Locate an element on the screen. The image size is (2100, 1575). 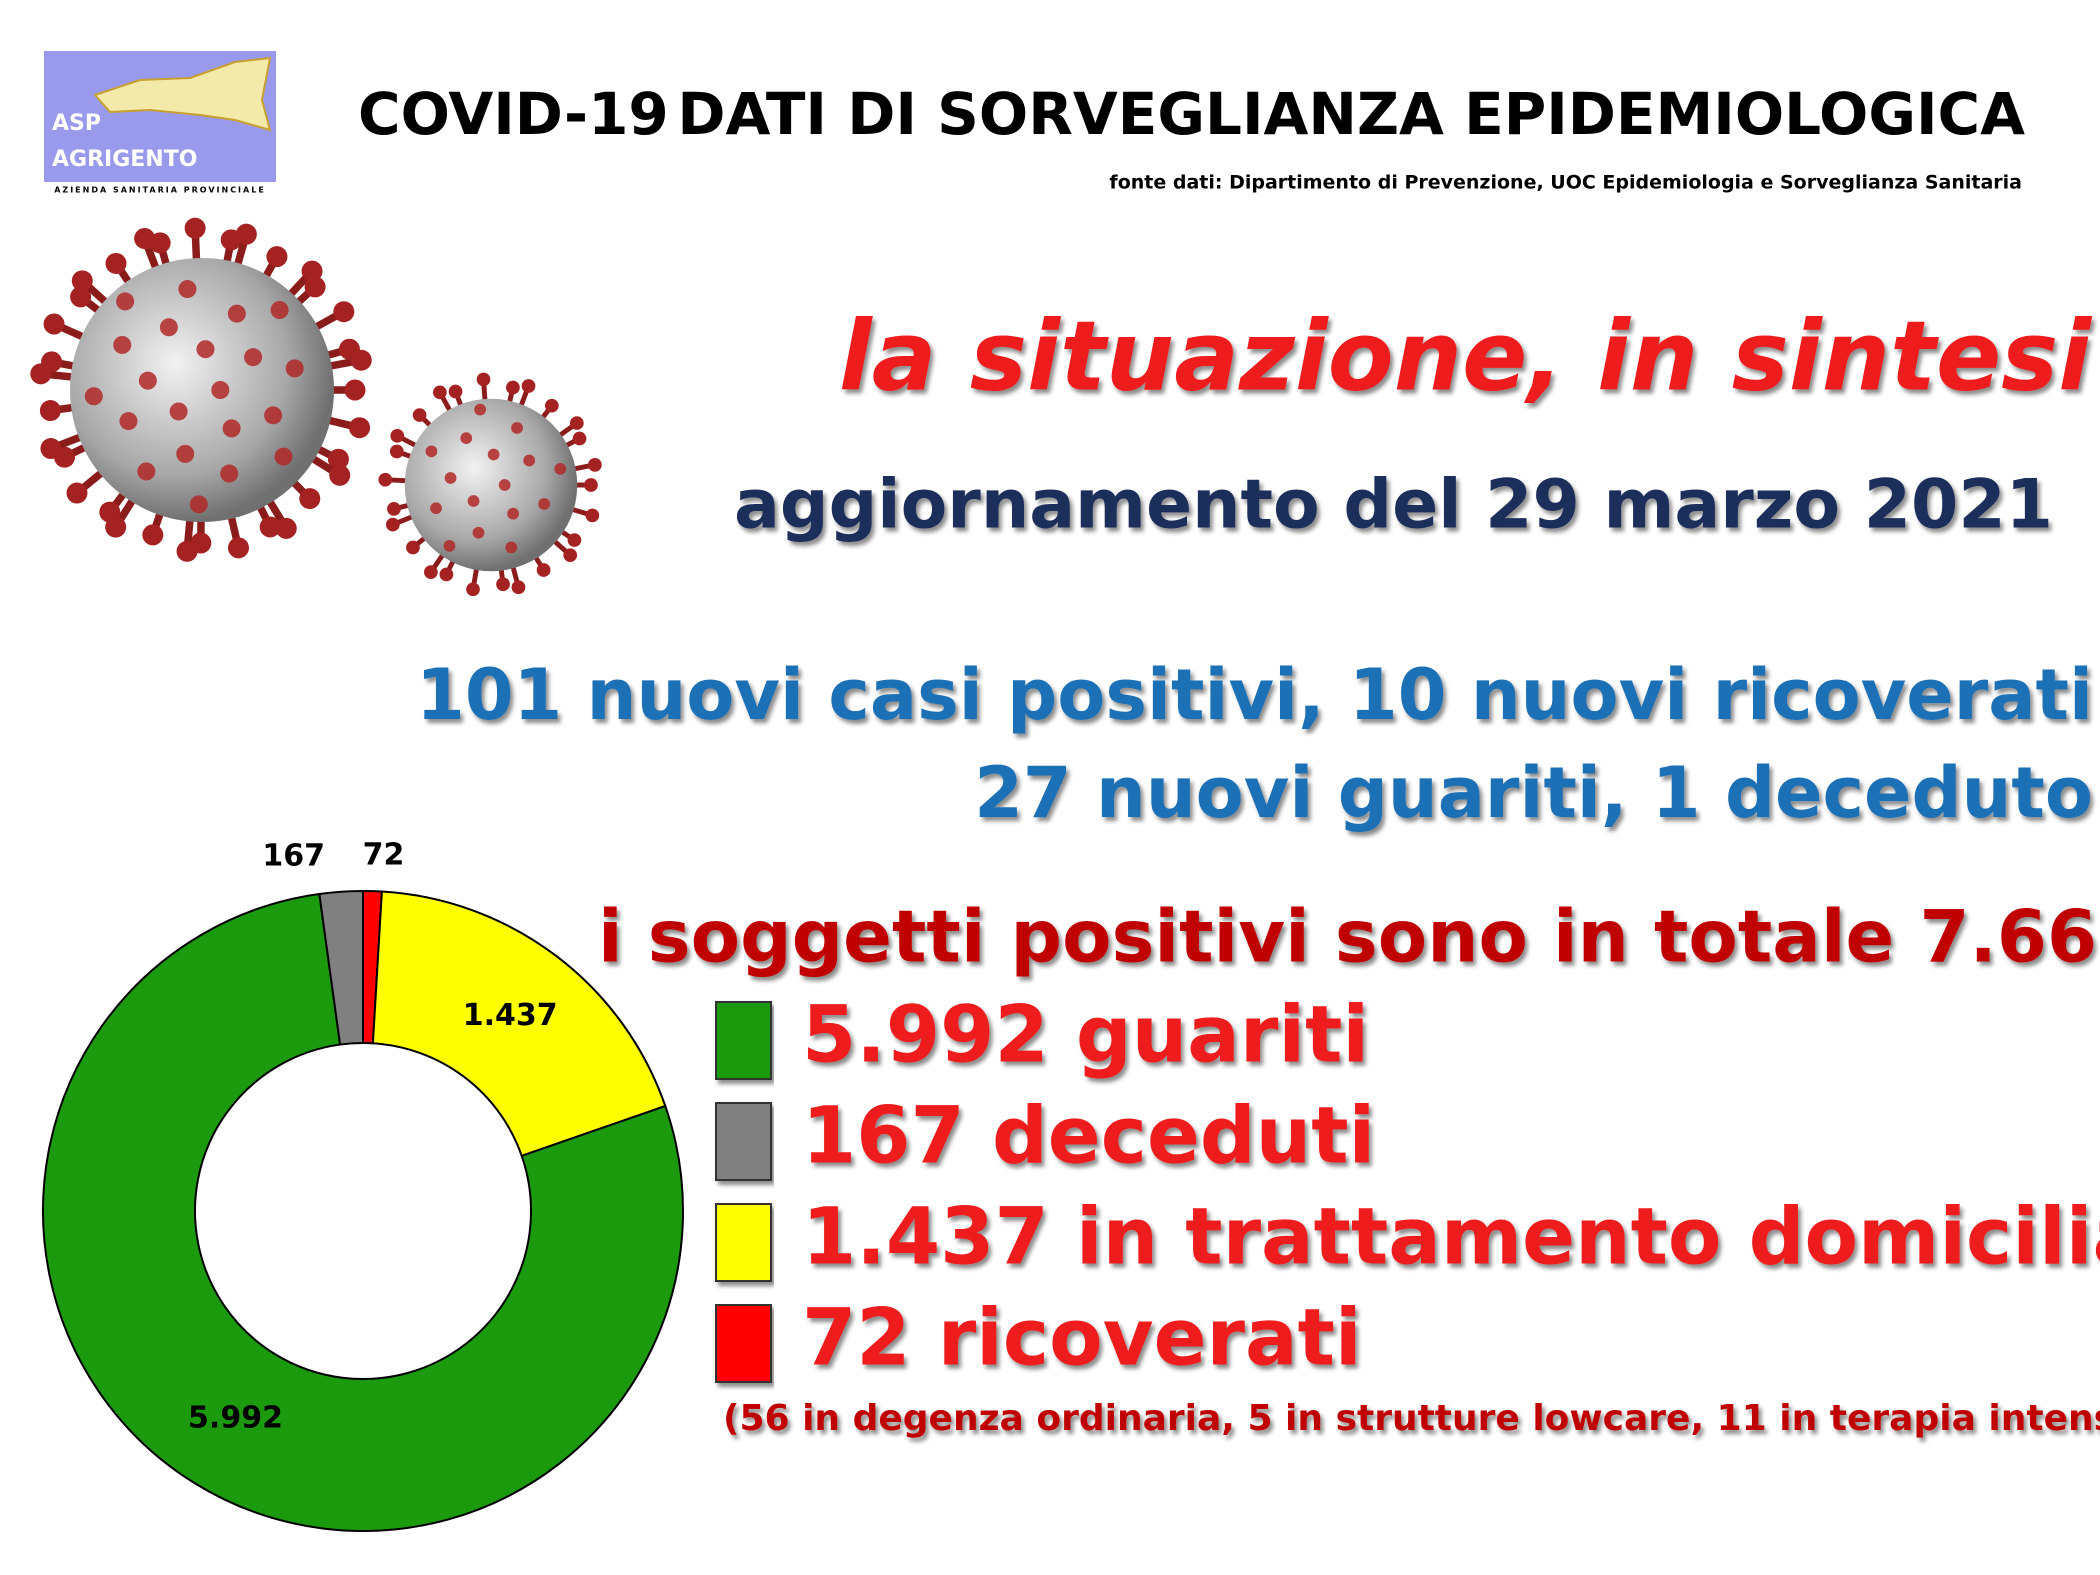
data-label: 72 is located at coordinates (384, 855).